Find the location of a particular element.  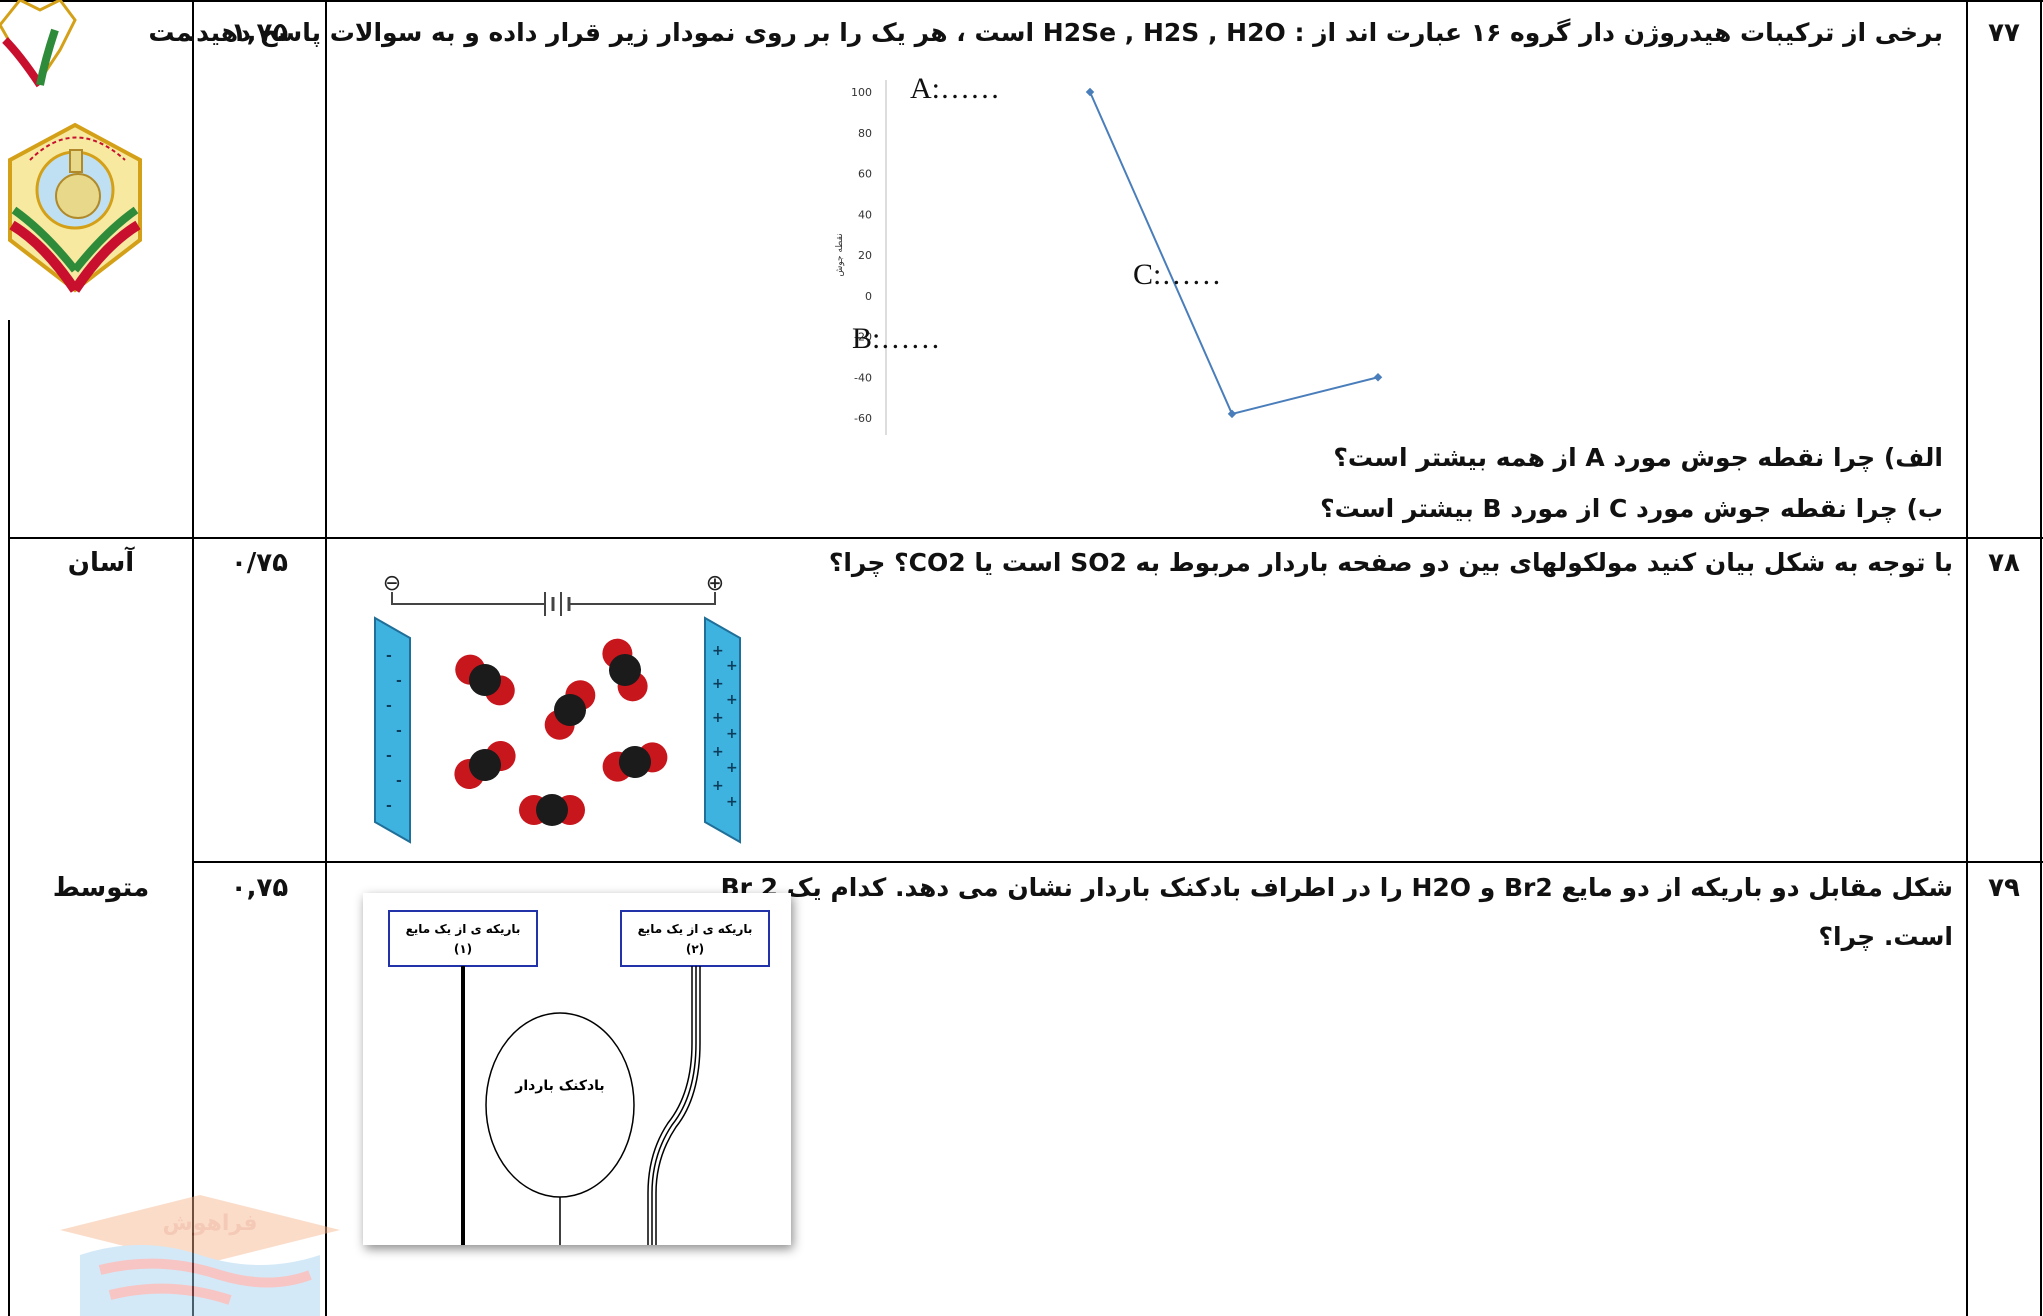

chart-y-tick-label: 20 is located at coordinates (865, 255).